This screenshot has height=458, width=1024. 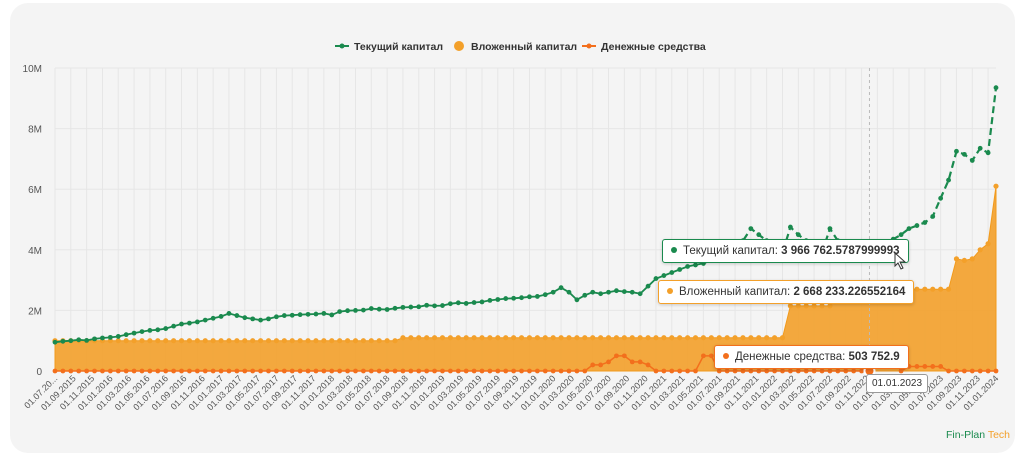 What do you see at coordinates (32, 69) in the screenshot?
I see `y-tick-label: 10M` at bounding box center [32, 69].